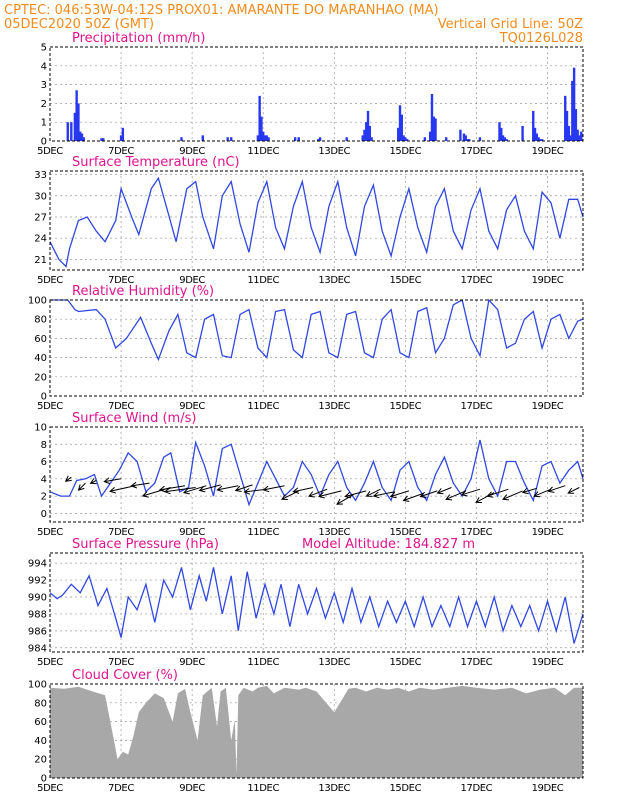 The width and height of the screenshot is (618, 800). What do you see at coordinates (316, 605) in the screenshot?
I see `pres-series-line` at bounding box center [316, 605].